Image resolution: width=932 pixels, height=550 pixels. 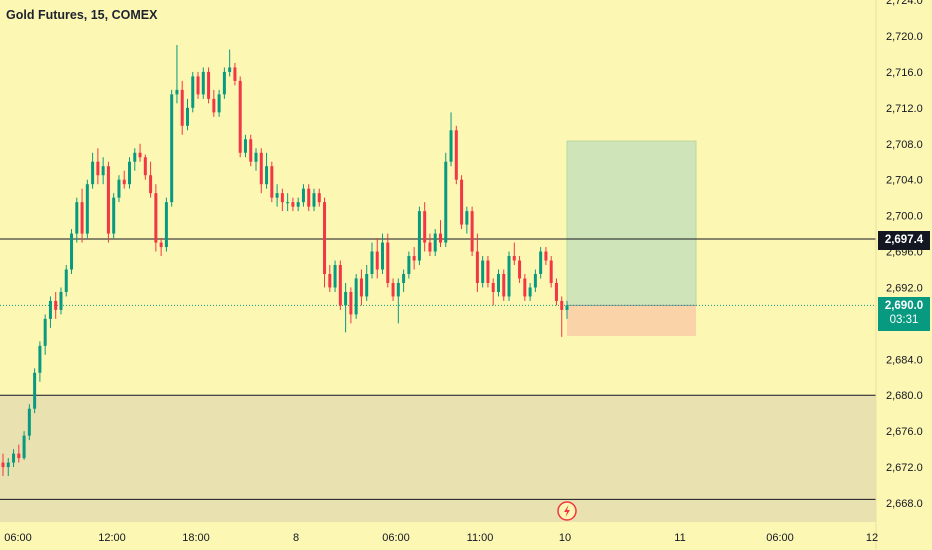 I want to click on last-price-label: 2,690.0 03:31, so click(x=904, y=314).